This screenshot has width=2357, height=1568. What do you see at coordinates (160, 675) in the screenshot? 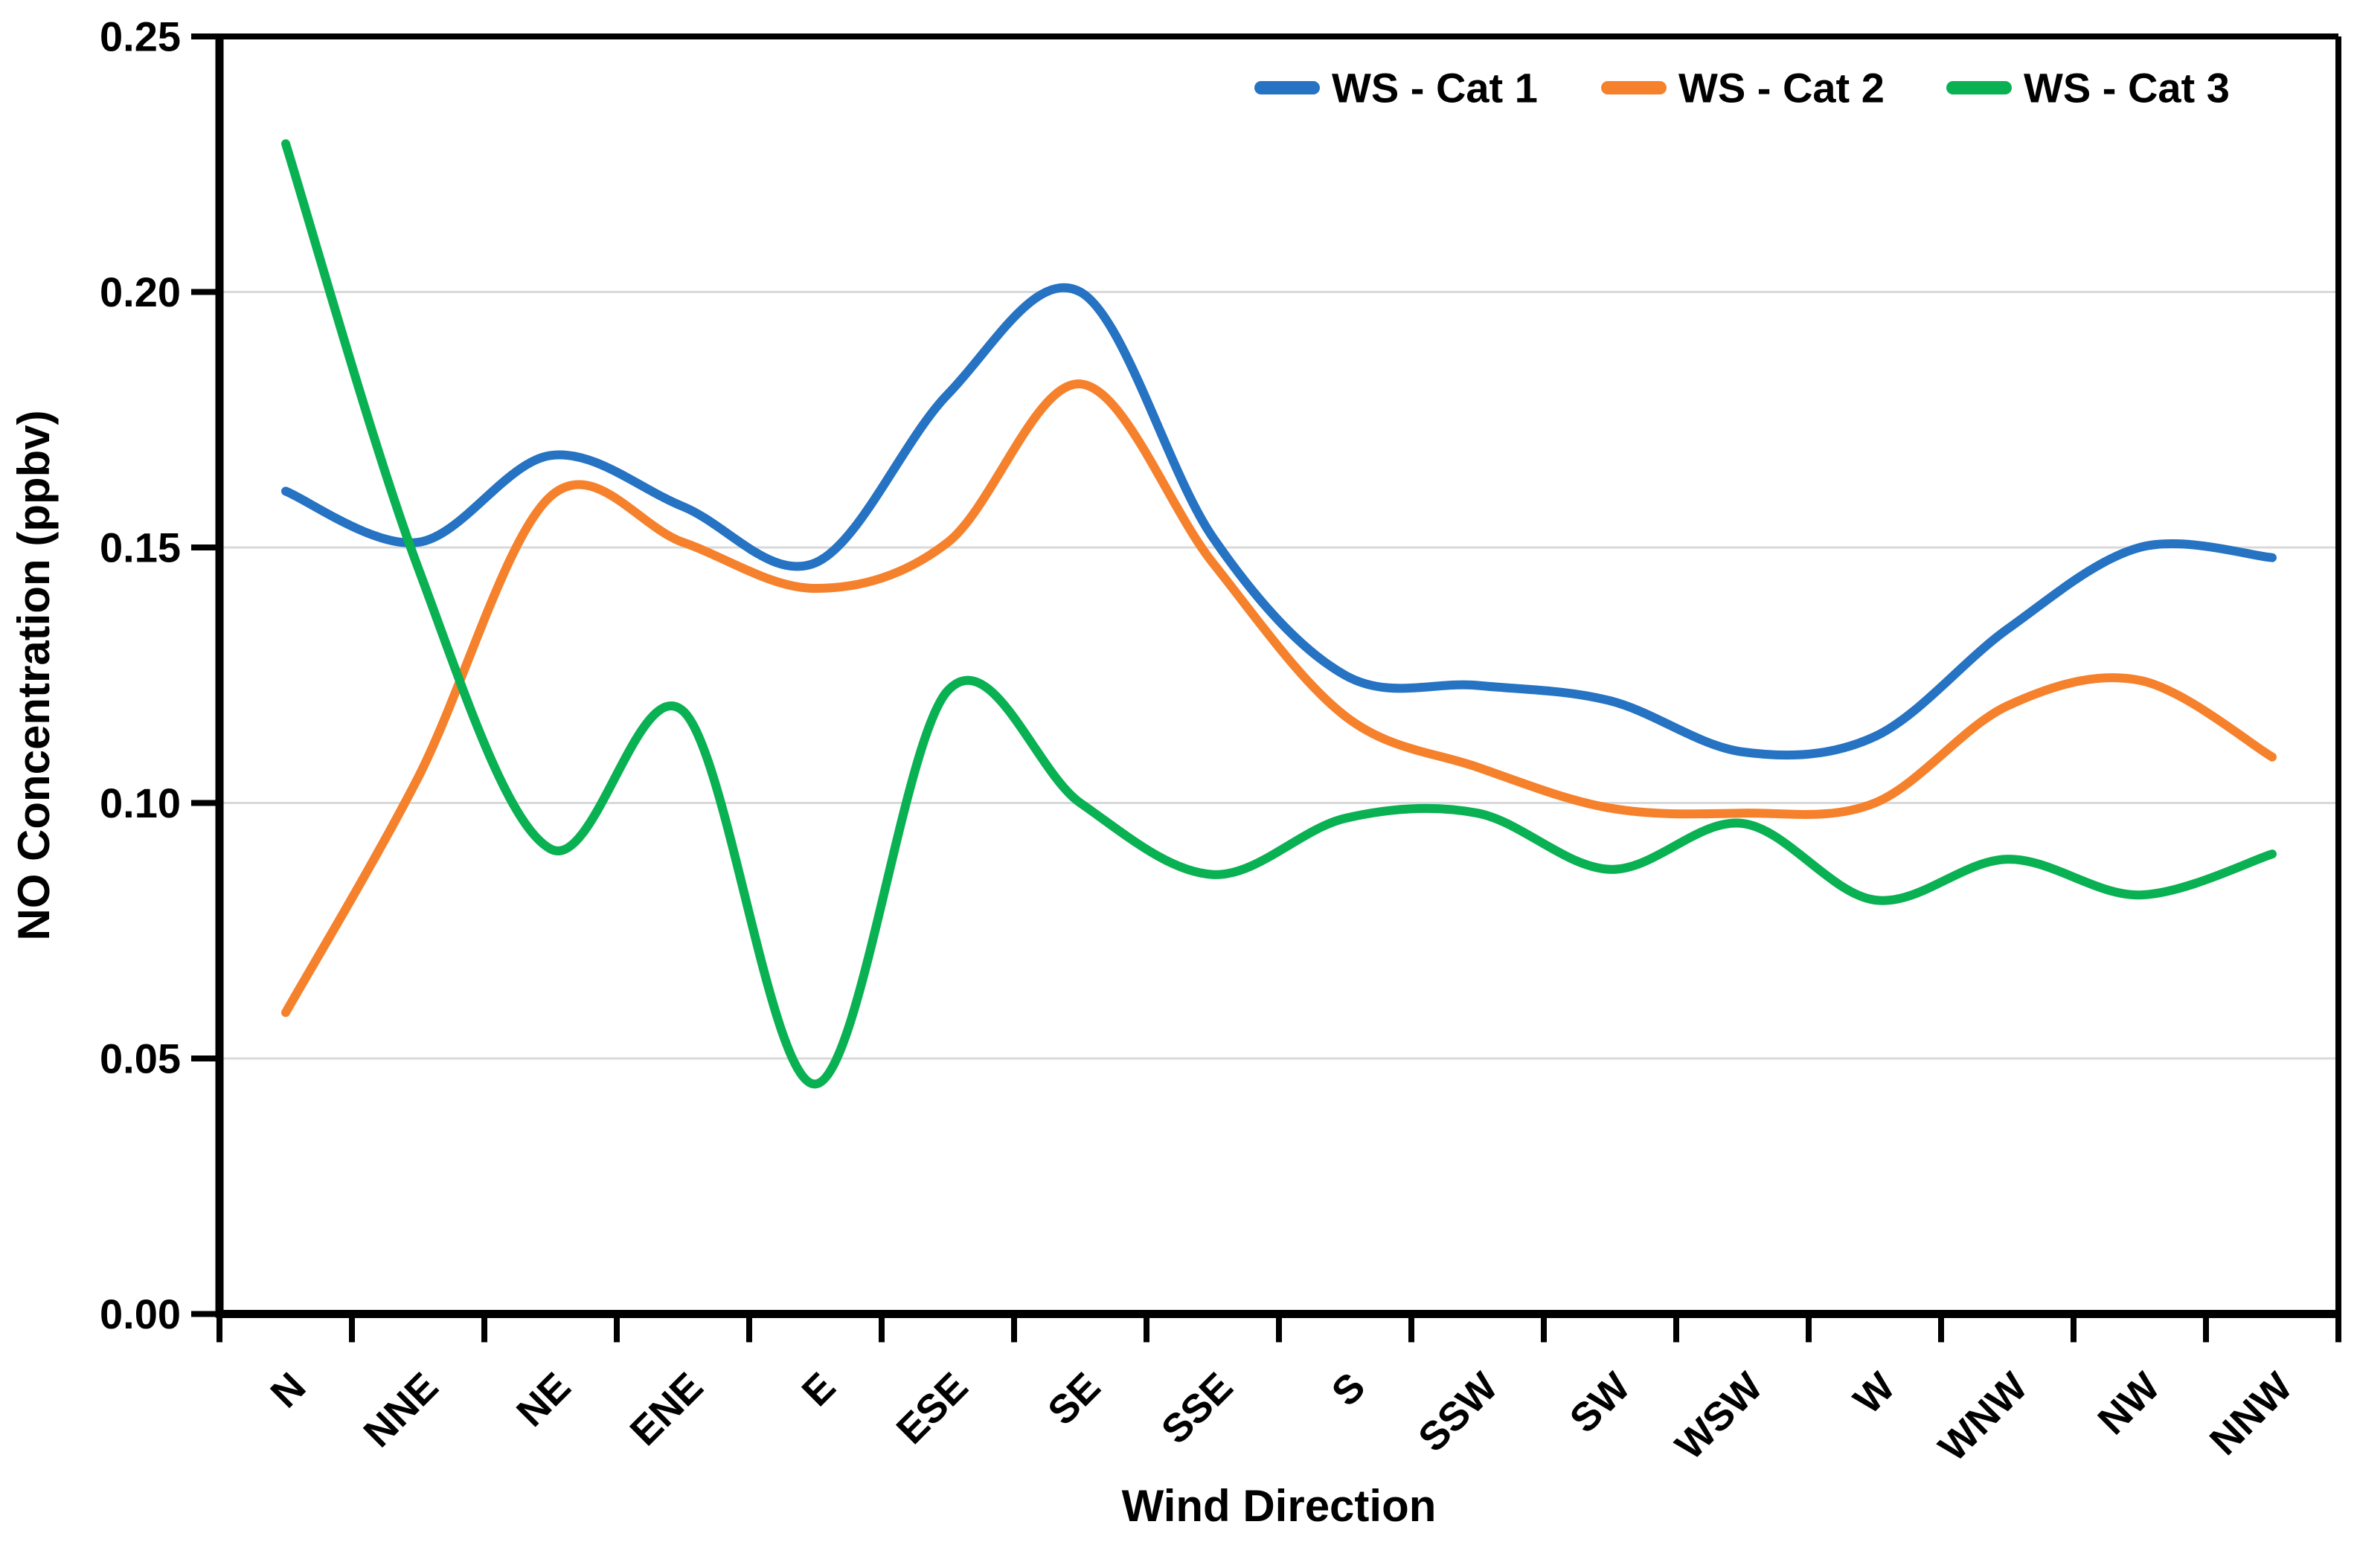
I see `y-axis: 0.00 0.05 0.10 0.15 0.20 0.25` at bounding box center [160, 675].